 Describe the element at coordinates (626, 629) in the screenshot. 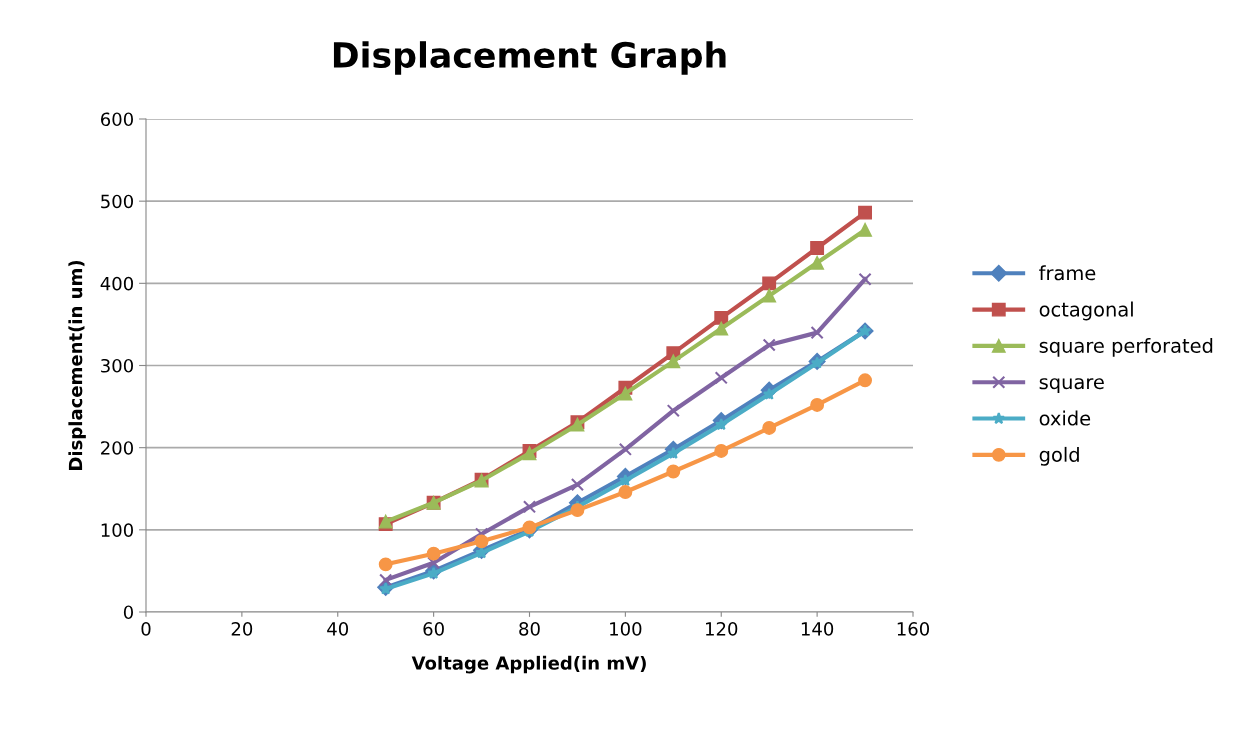

I see `x-tick-label: 100` at that location.